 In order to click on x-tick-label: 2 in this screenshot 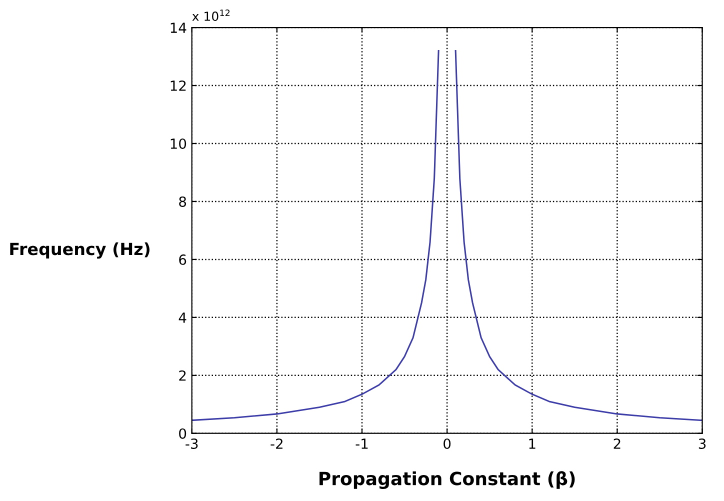, I will do `click(617, 443)`.